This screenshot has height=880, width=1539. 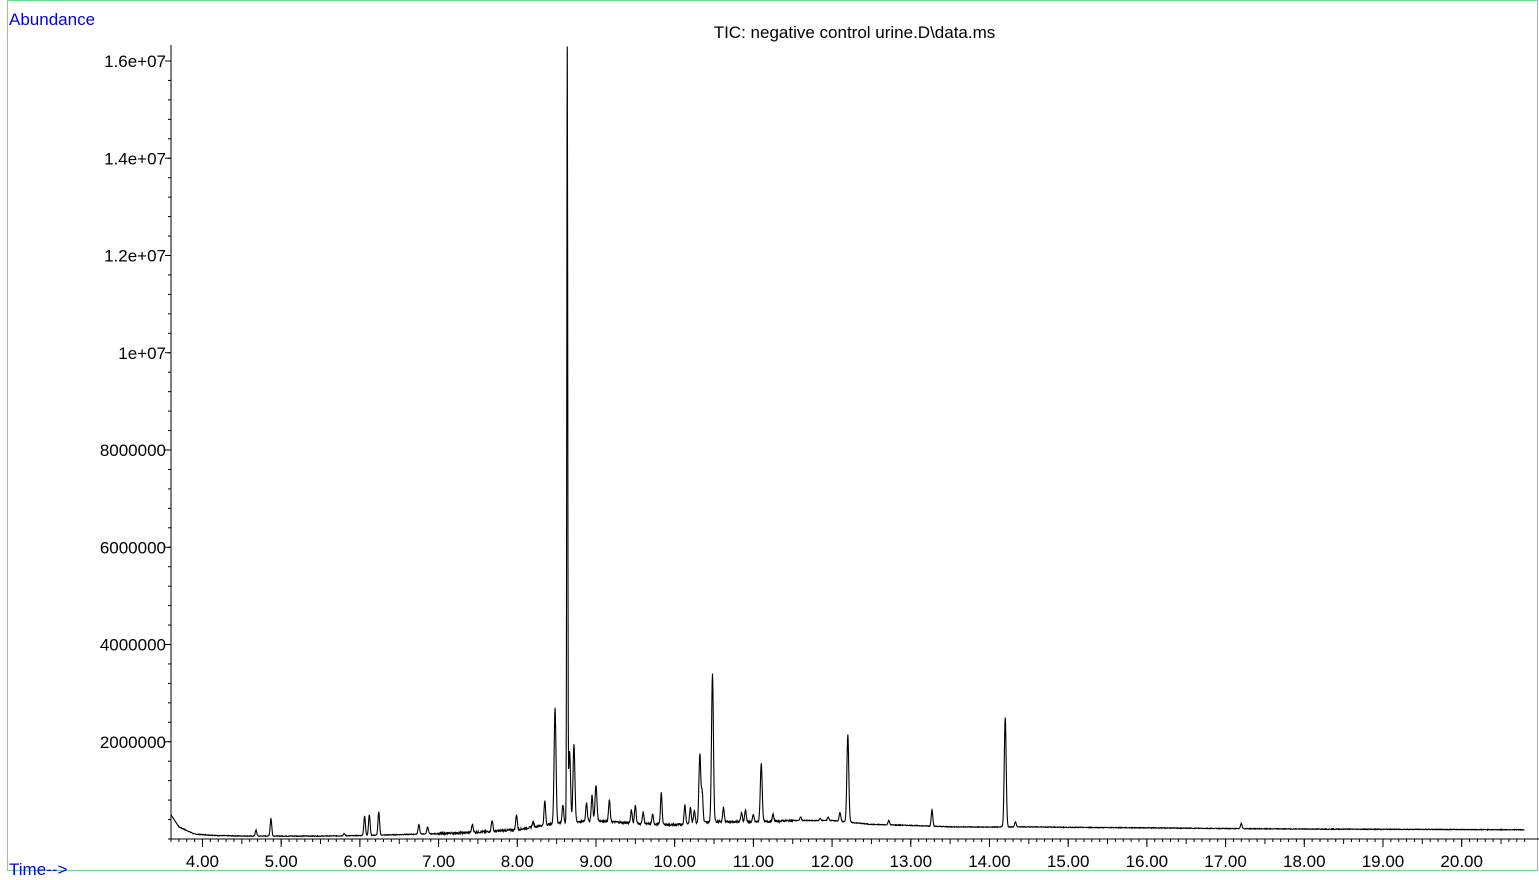 I want to click on x-tick-label: 5.00, so click(x=281, y=861).